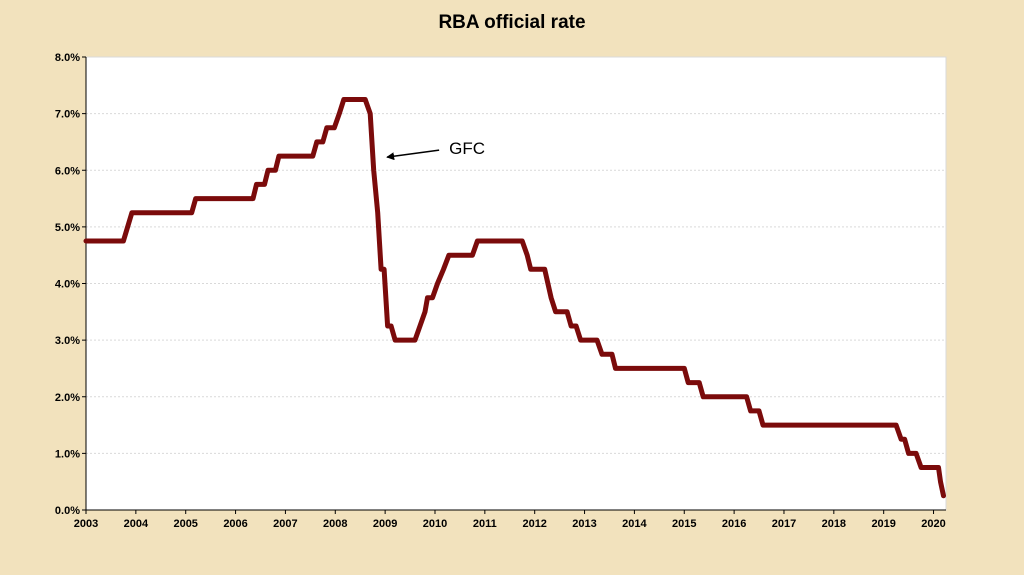  I want to click on x-tick-label: 2012, so click(534, 524).